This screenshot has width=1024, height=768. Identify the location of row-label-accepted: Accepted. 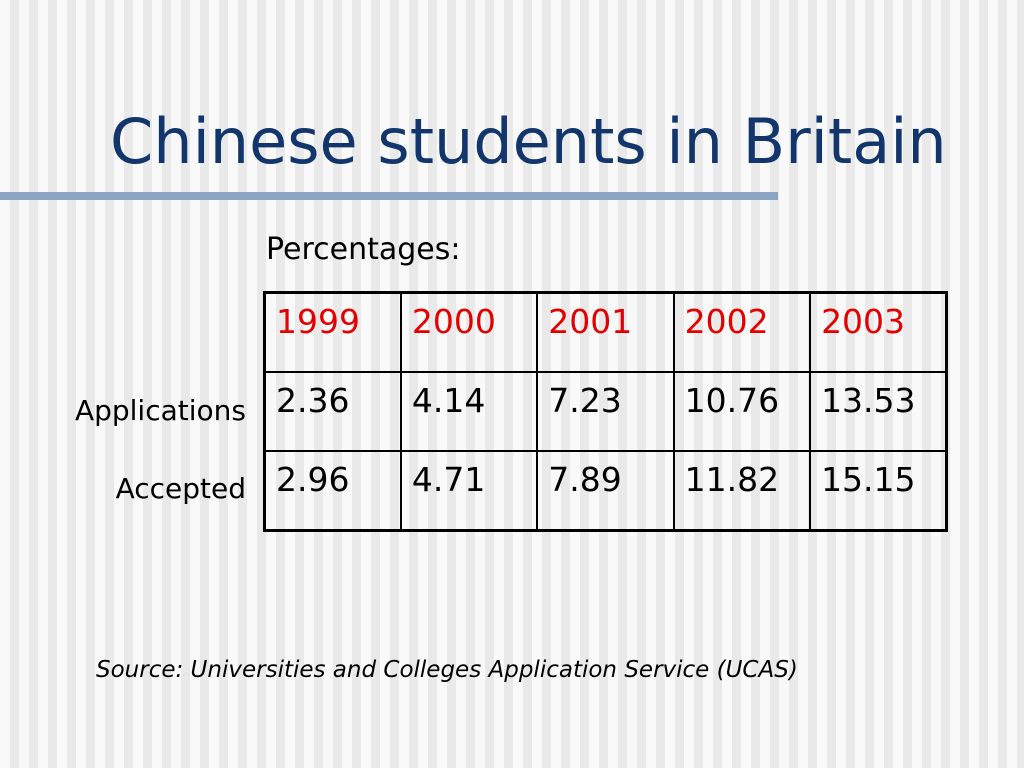
(180, 488).